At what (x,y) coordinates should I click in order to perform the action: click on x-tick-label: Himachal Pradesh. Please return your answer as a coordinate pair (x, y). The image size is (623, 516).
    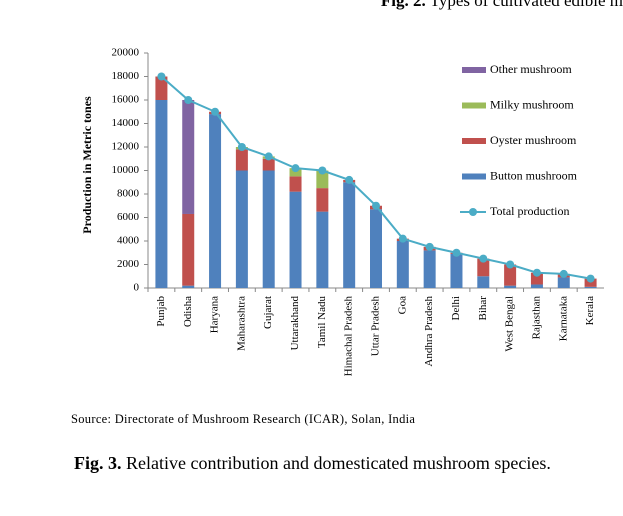
    Looking at the image, I should click on (349, 336).